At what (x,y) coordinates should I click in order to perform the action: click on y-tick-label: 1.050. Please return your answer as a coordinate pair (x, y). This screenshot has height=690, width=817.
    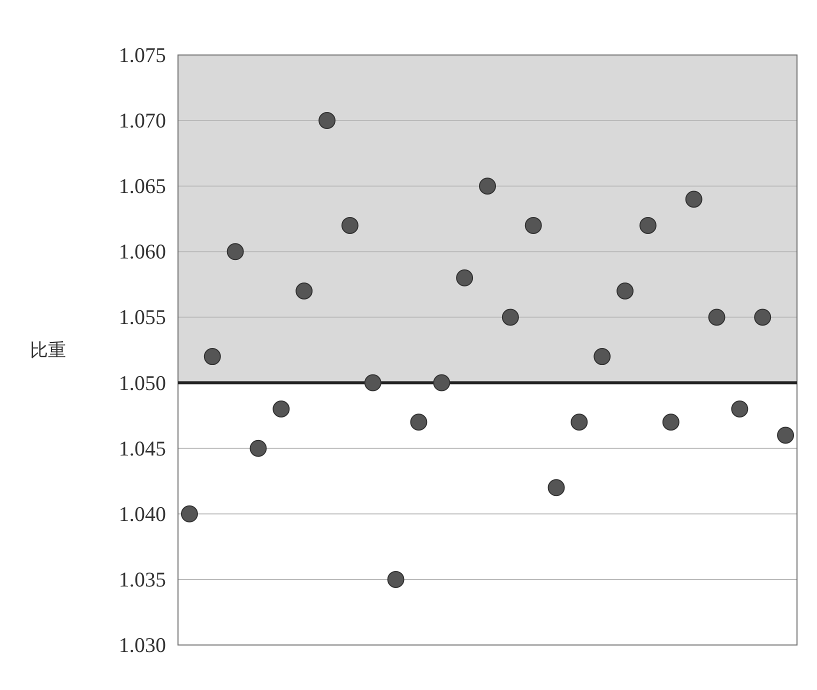
    Looking at the image, I should click on (142, 382).